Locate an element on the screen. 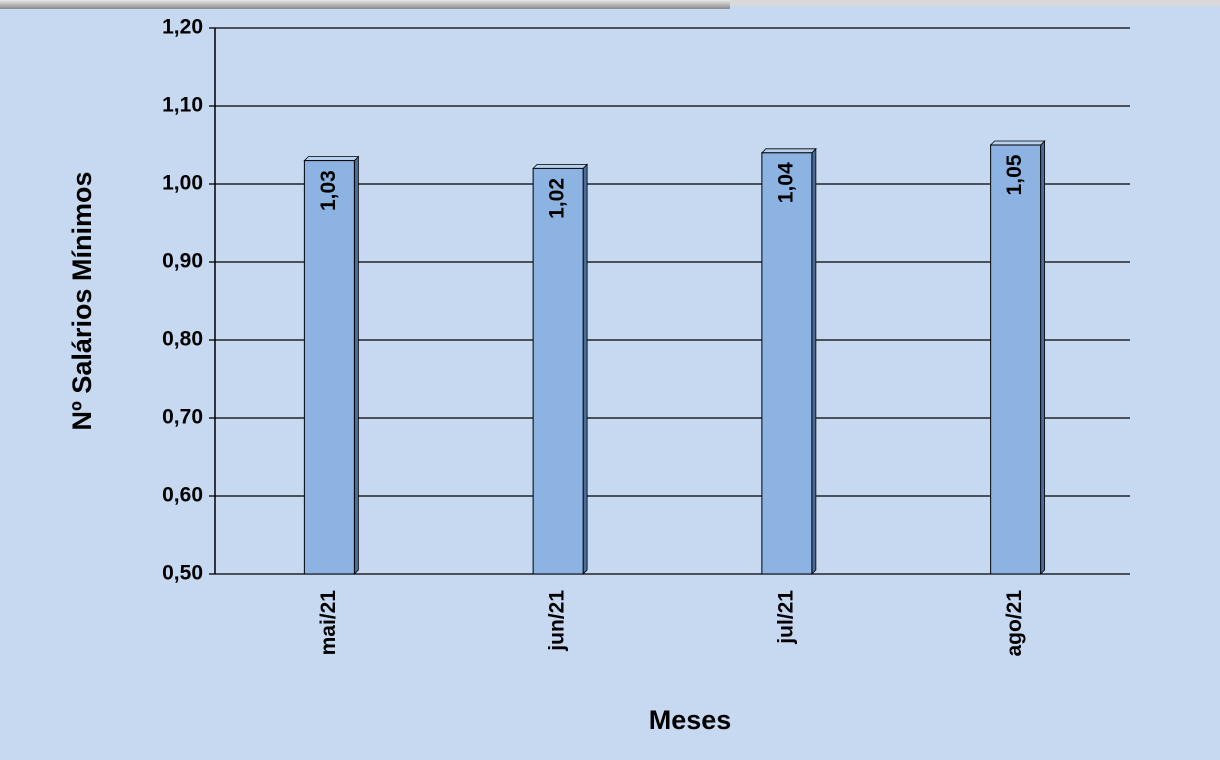 This screenshot has height=760, width=1220. y-tick-label: 0,90 is located at coordinates (182, 261).